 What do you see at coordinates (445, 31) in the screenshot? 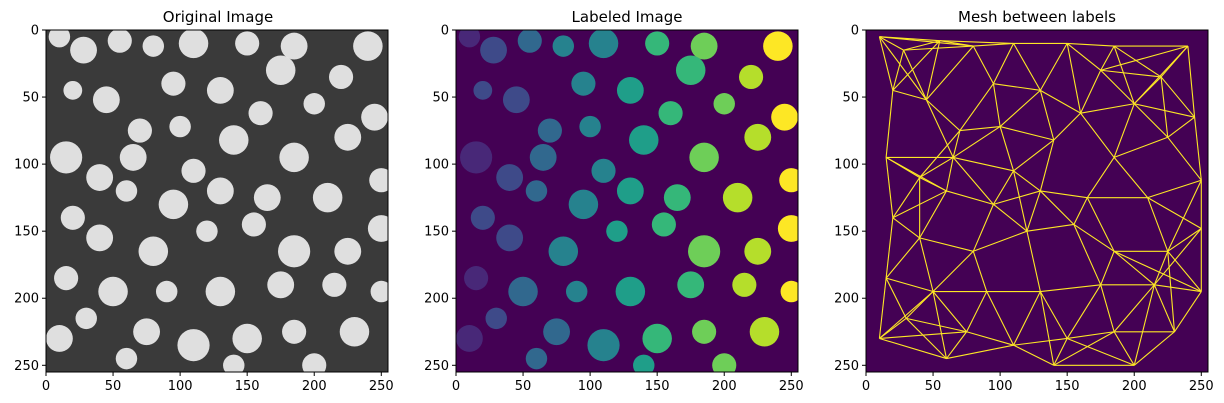
I see `y-tick-label: 0` at bounding box center [445, 31].